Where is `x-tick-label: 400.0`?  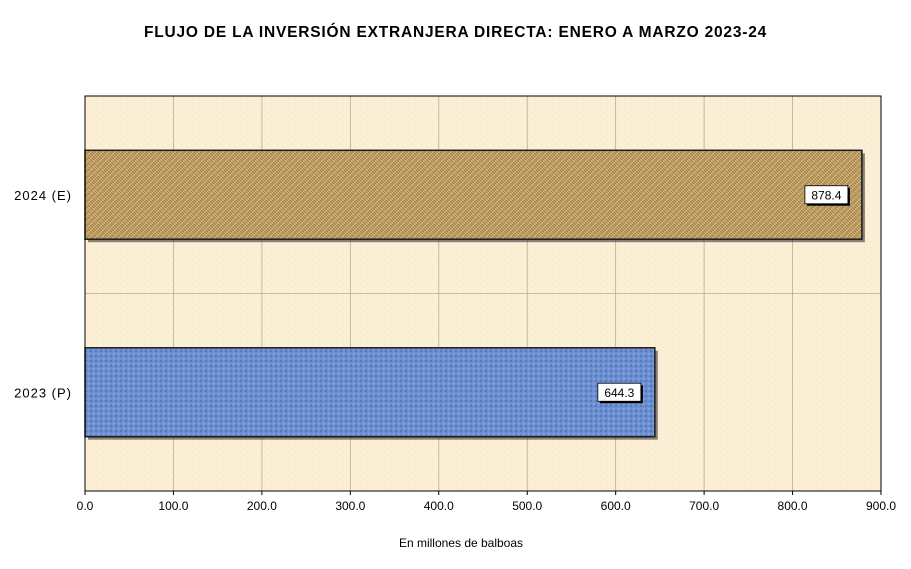 x-tick-label: 400.0 is located at coordinates (439, 506).